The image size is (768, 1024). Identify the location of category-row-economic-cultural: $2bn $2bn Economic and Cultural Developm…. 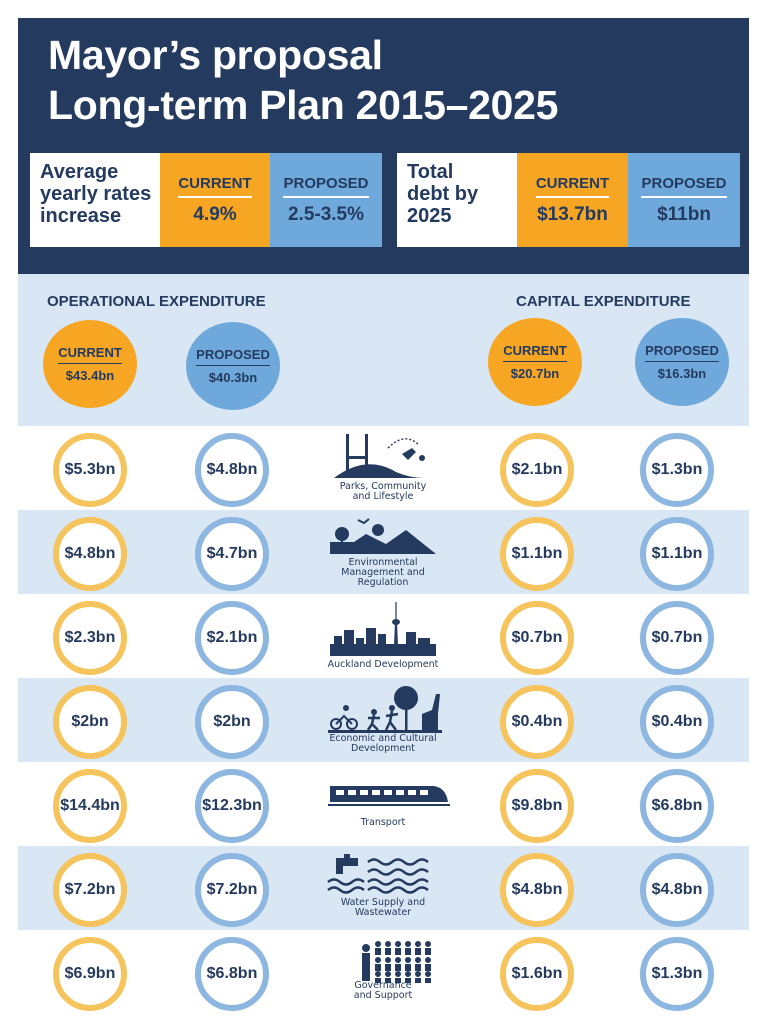
(383, 720).